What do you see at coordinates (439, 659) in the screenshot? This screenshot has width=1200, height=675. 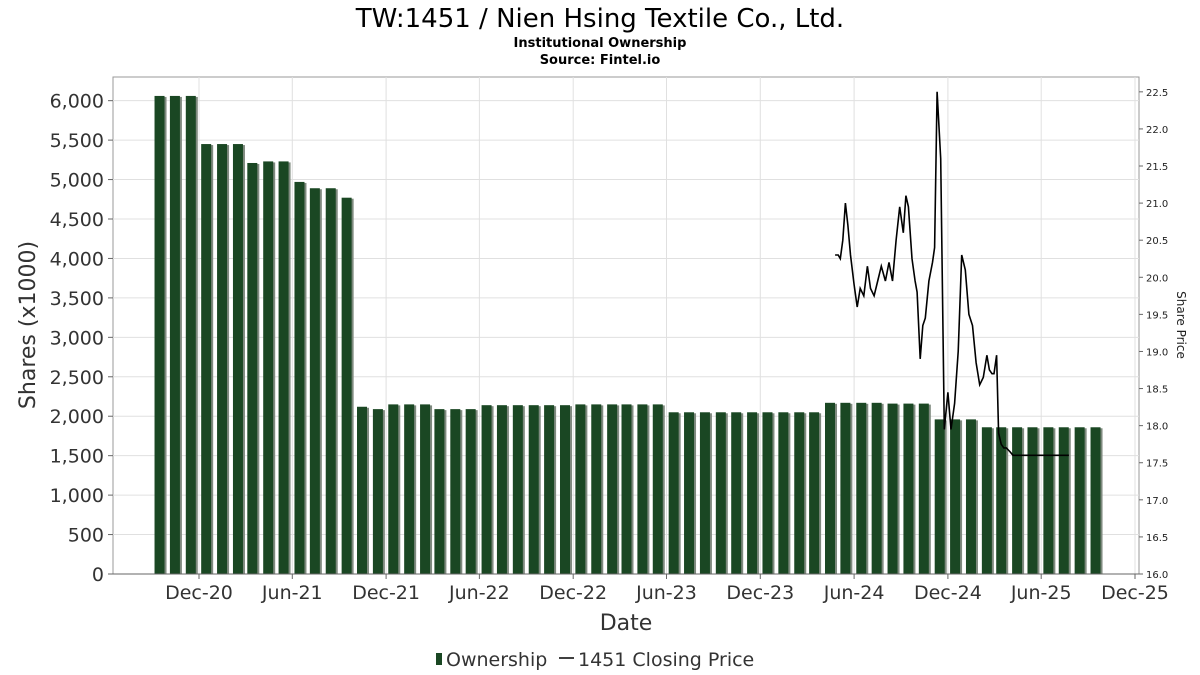 I see `legend-ownership-swatch` at bounding box center [439, 659].